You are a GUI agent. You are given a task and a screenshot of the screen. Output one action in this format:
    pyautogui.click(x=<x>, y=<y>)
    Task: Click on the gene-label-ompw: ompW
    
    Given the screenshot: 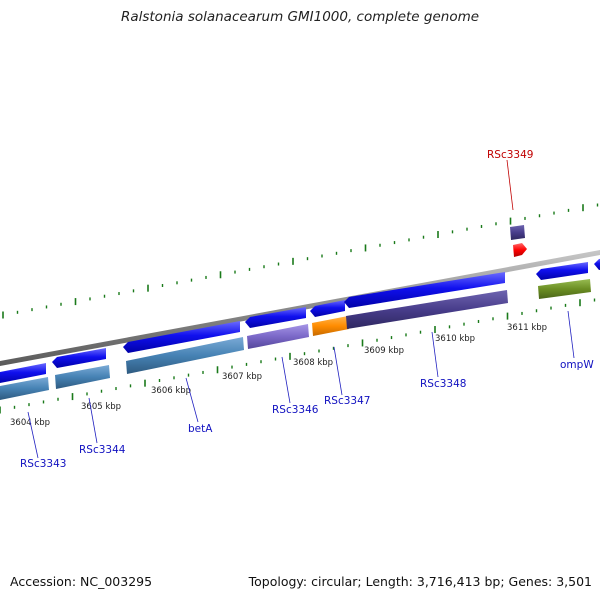 What is the action you would take?
    pyautogui.click(x=577, y=365)
    